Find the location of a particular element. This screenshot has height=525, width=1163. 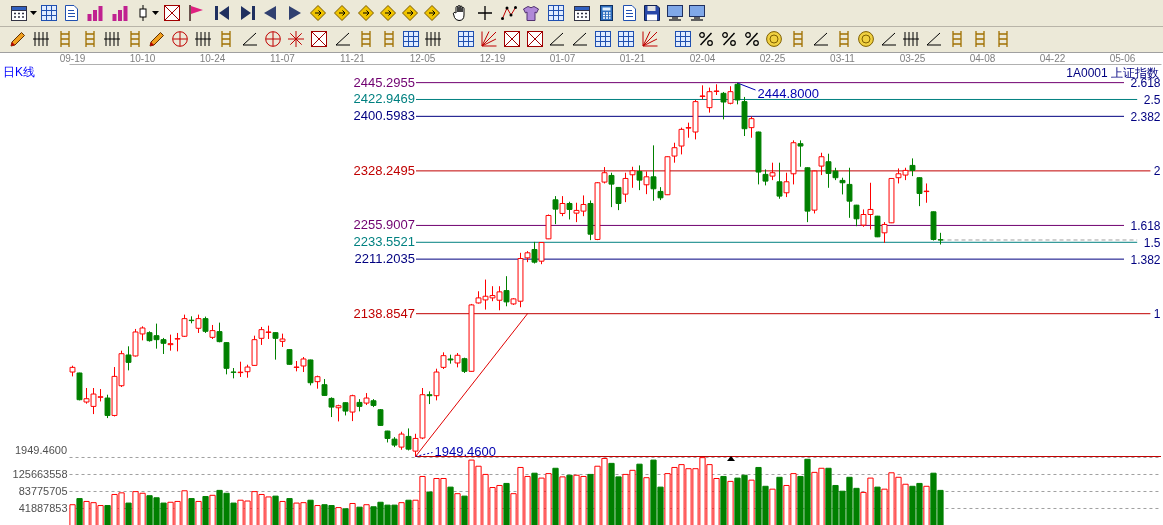

x-tick-label: 11-21 is located at coordinates (353, 58).